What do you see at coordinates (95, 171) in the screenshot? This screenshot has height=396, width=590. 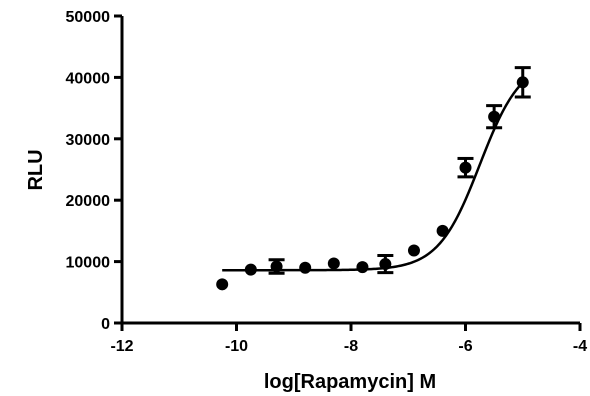 I see `y-axis: 0 10000 20000 30000 40000 50000` at bounding box center [95, 171].